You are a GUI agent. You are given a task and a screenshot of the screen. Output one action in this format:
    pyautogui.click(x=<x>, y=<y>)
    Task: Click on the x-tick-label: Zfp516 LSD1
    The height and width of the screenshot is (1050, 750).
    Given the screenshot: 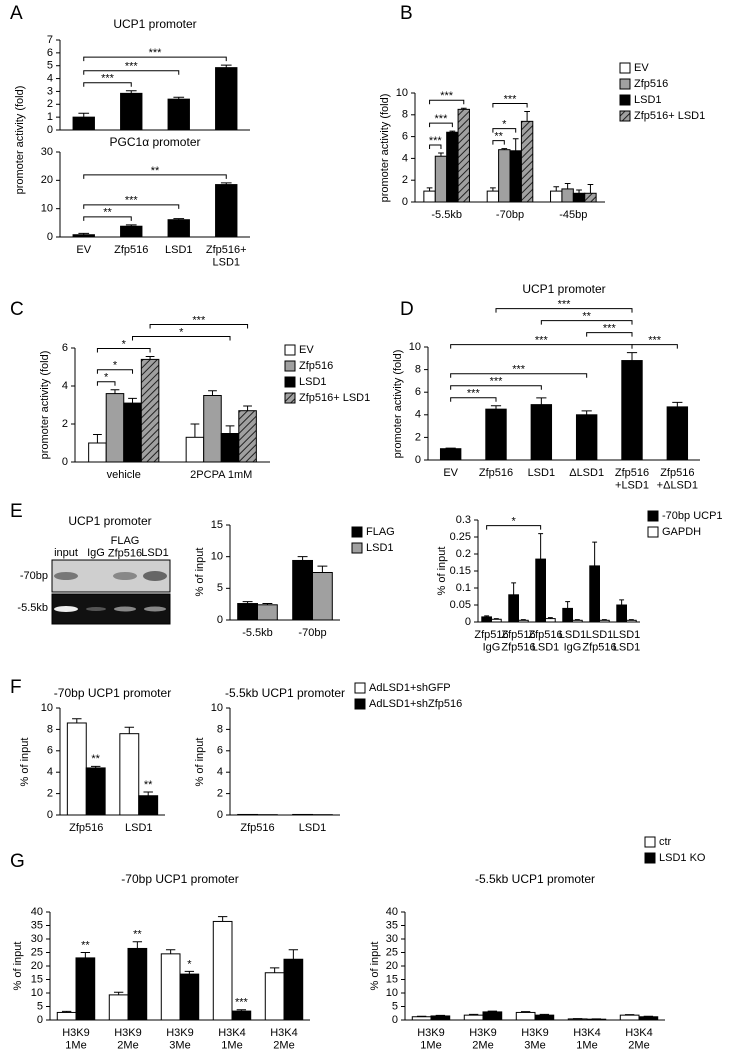 What is the action you would take?
    pyautogui.click(x=545, y=641)
    